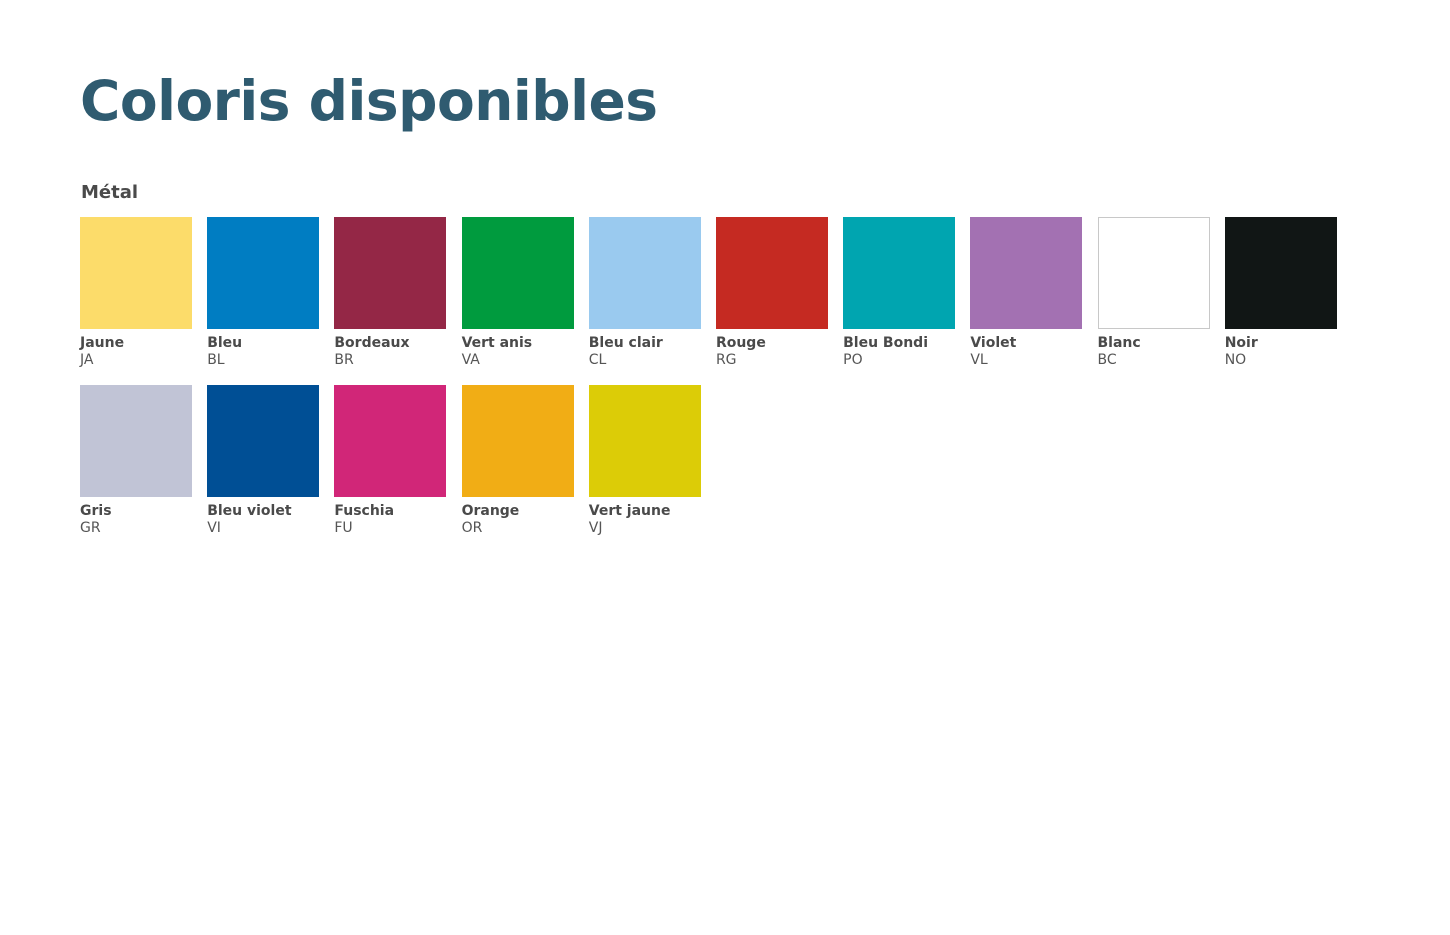  Describe the element at coordinates (726, 360) in the screenshot. I see `color-code: RG` at that location.